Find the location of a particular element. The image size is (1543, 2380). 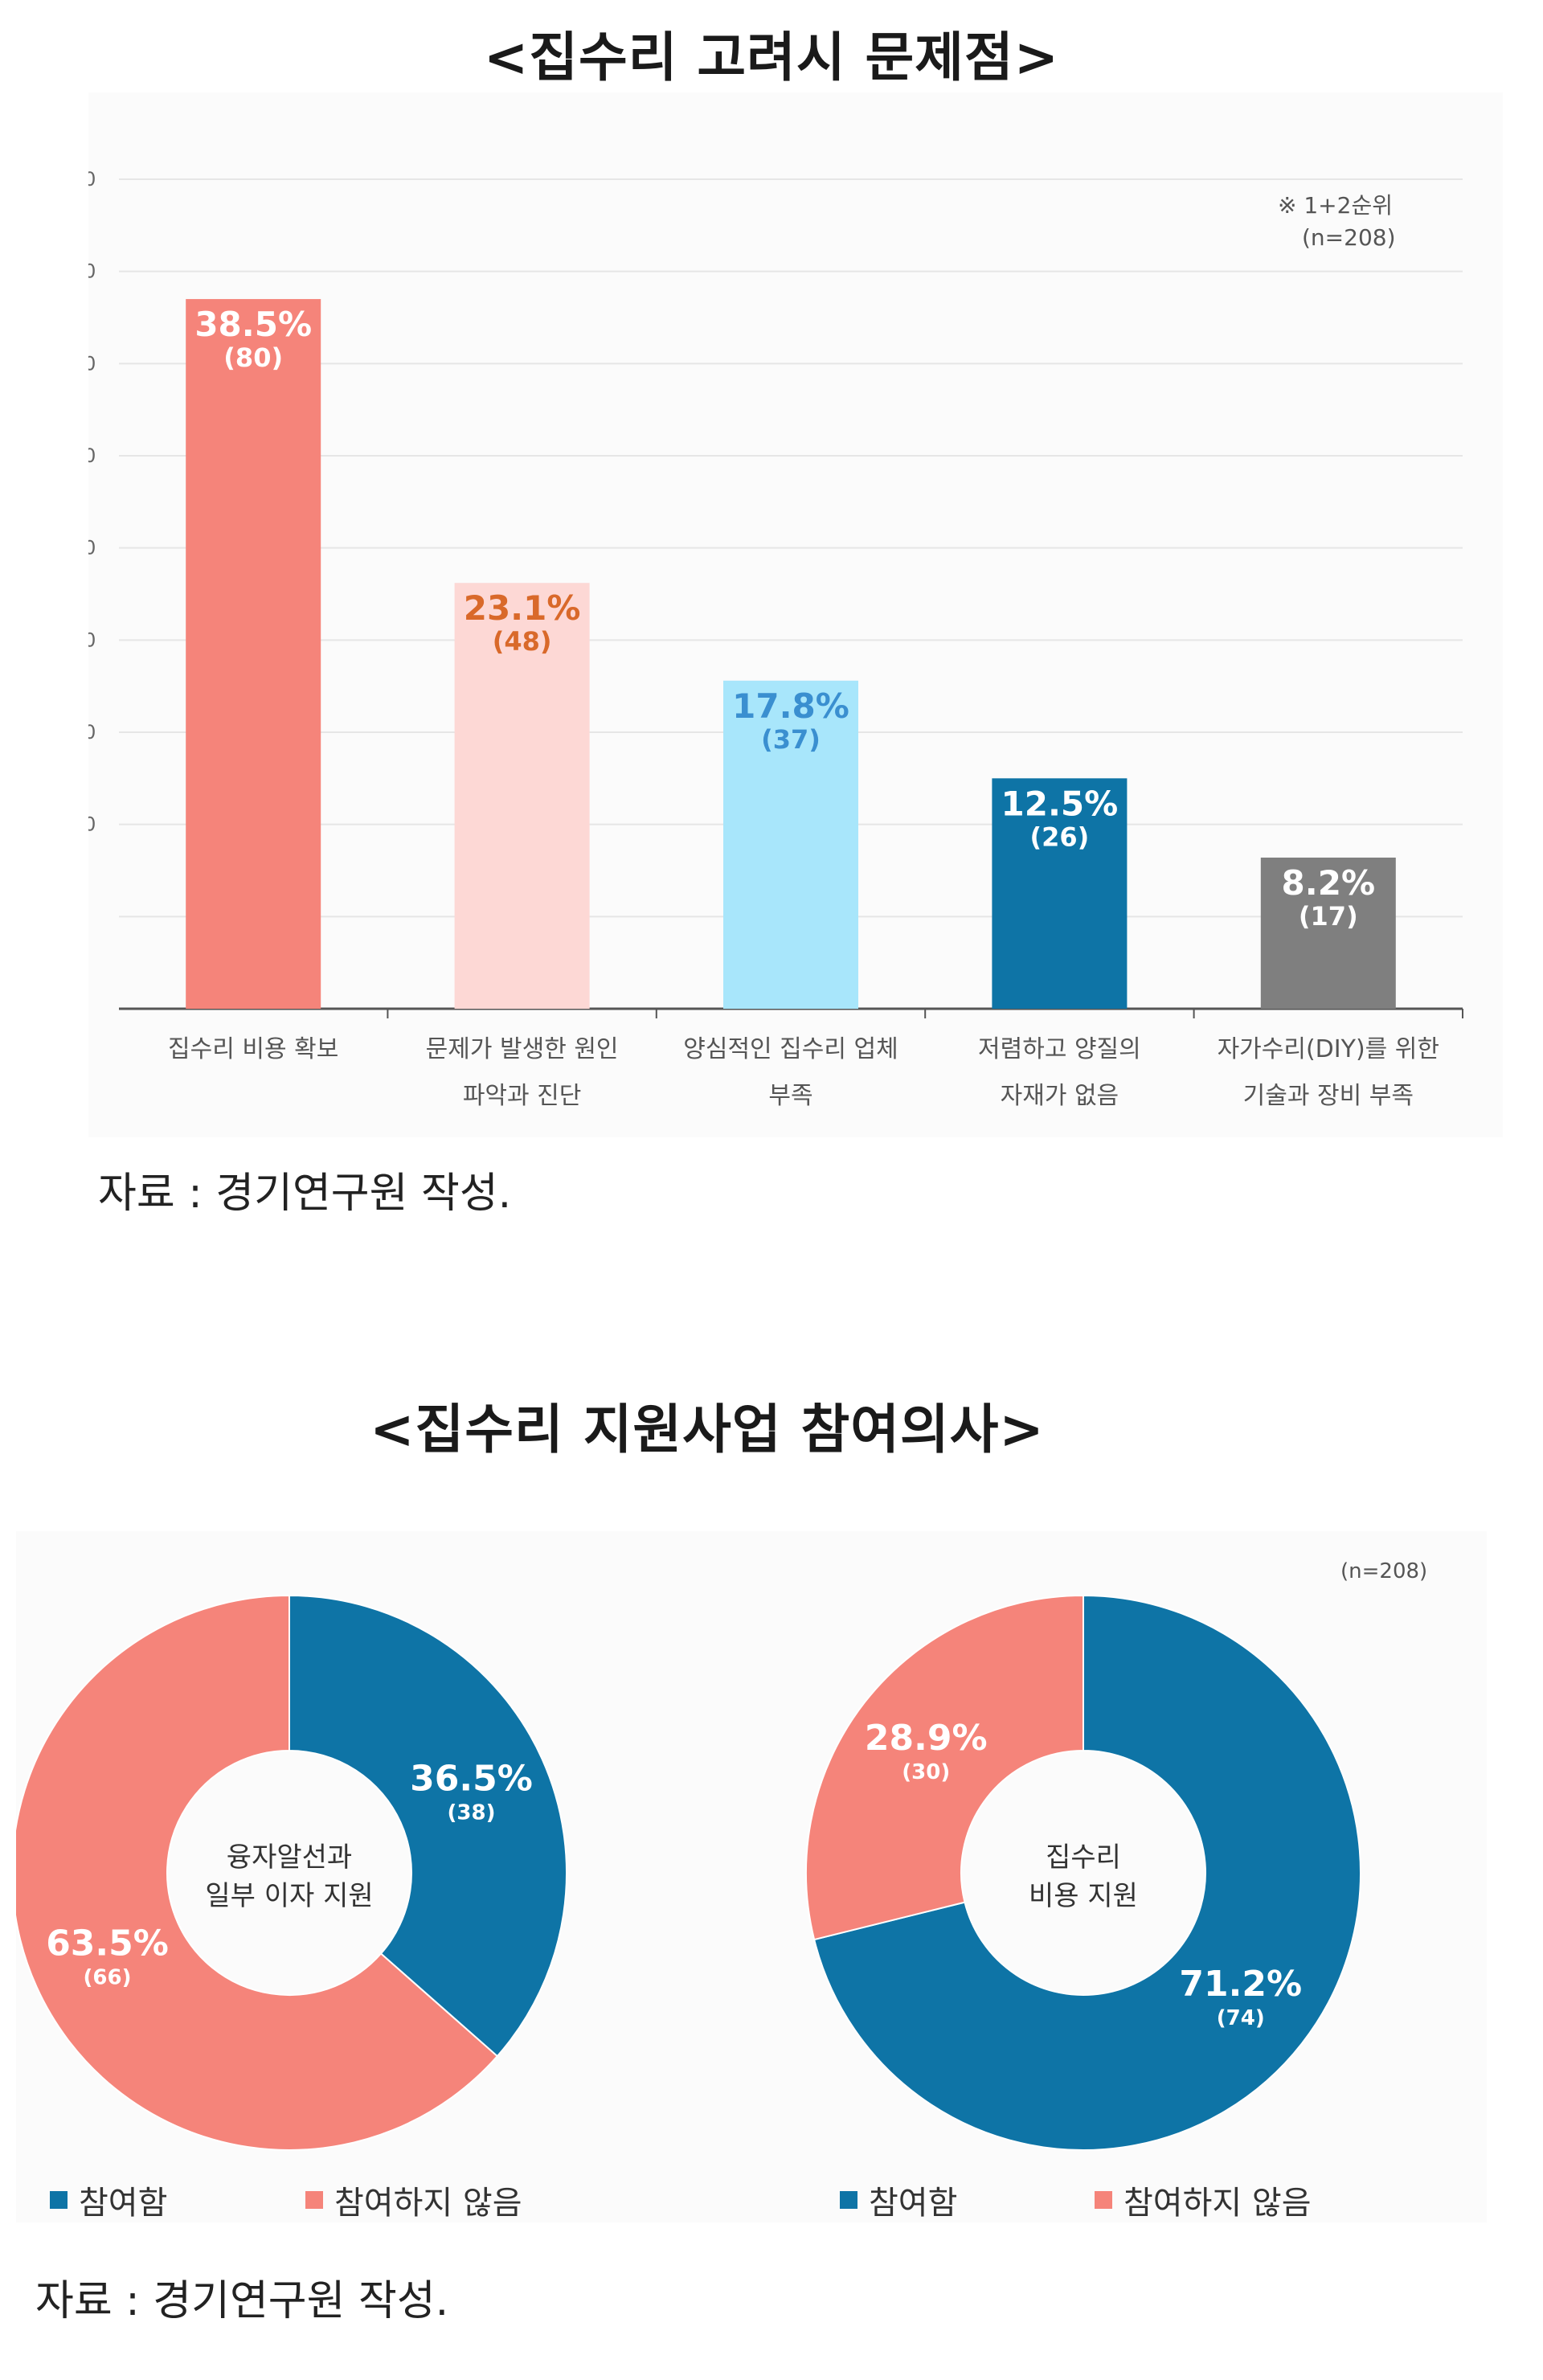

chart-note-rank: ※ 1+2순위 is located at coordinates (1335, 205).